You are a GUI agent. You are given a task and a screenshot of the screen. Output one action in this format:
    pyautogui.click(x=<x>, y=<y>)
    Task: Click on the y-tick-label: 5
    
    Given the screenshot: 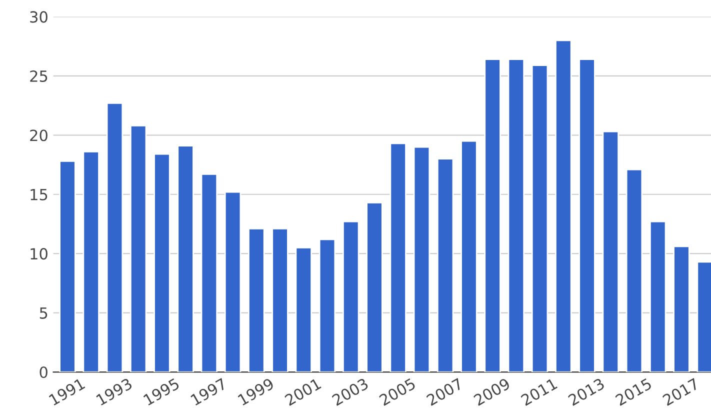 What is the action you would take?
    pyautogui.click(x=44, y=313)
    